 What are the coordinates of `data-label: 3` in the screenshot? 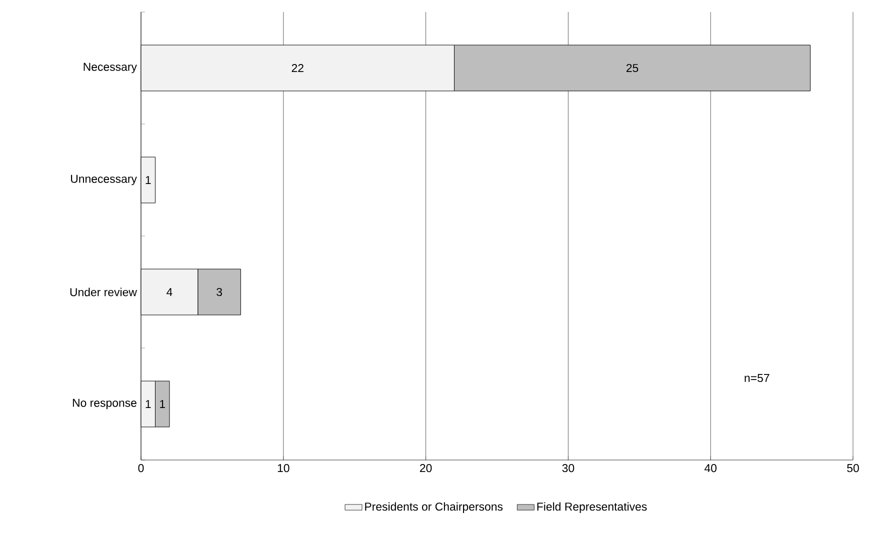 It's located at (219, 292).